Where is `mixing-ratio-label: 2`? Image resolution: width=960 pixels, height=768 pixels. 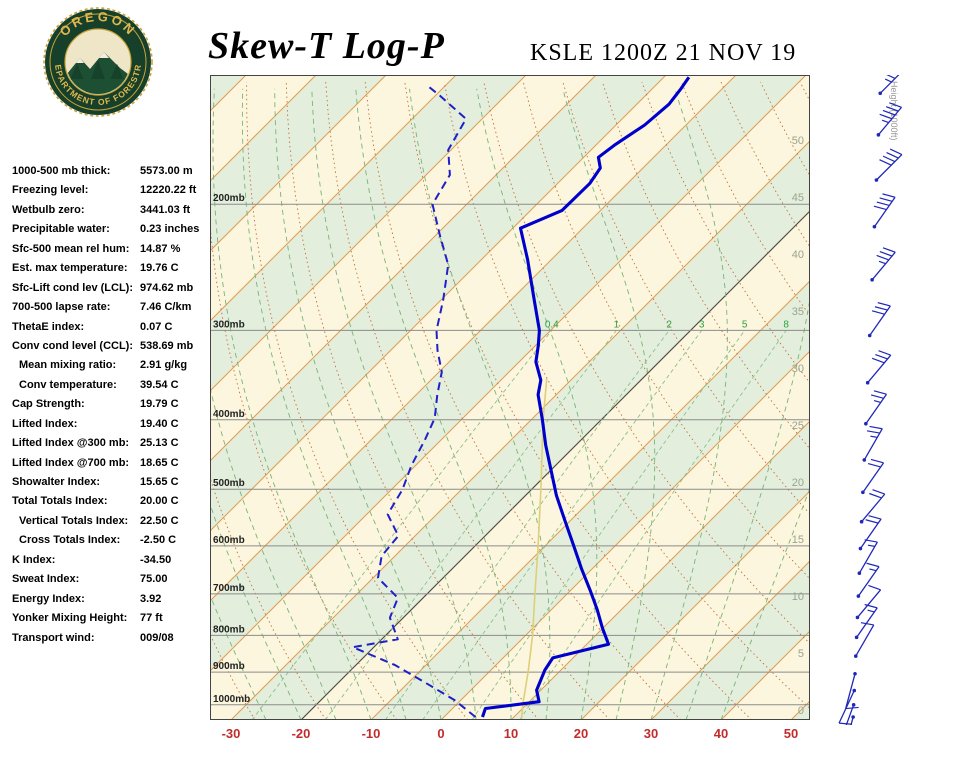
mixing-ratio-label: 2 is located at coordinates (669, 324).